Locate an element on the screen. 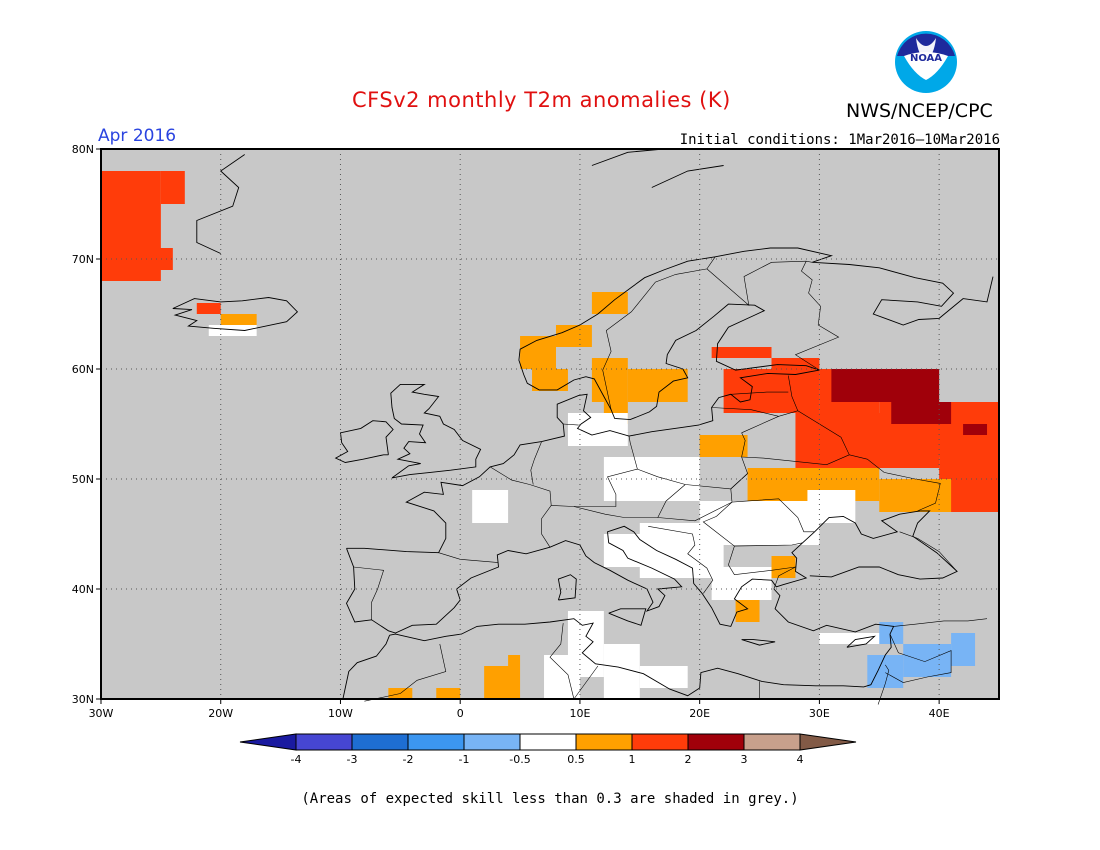 This screenshot has width=1100, height=850. colorbar-tick-label: 3 is located at coordinates (744, 759).